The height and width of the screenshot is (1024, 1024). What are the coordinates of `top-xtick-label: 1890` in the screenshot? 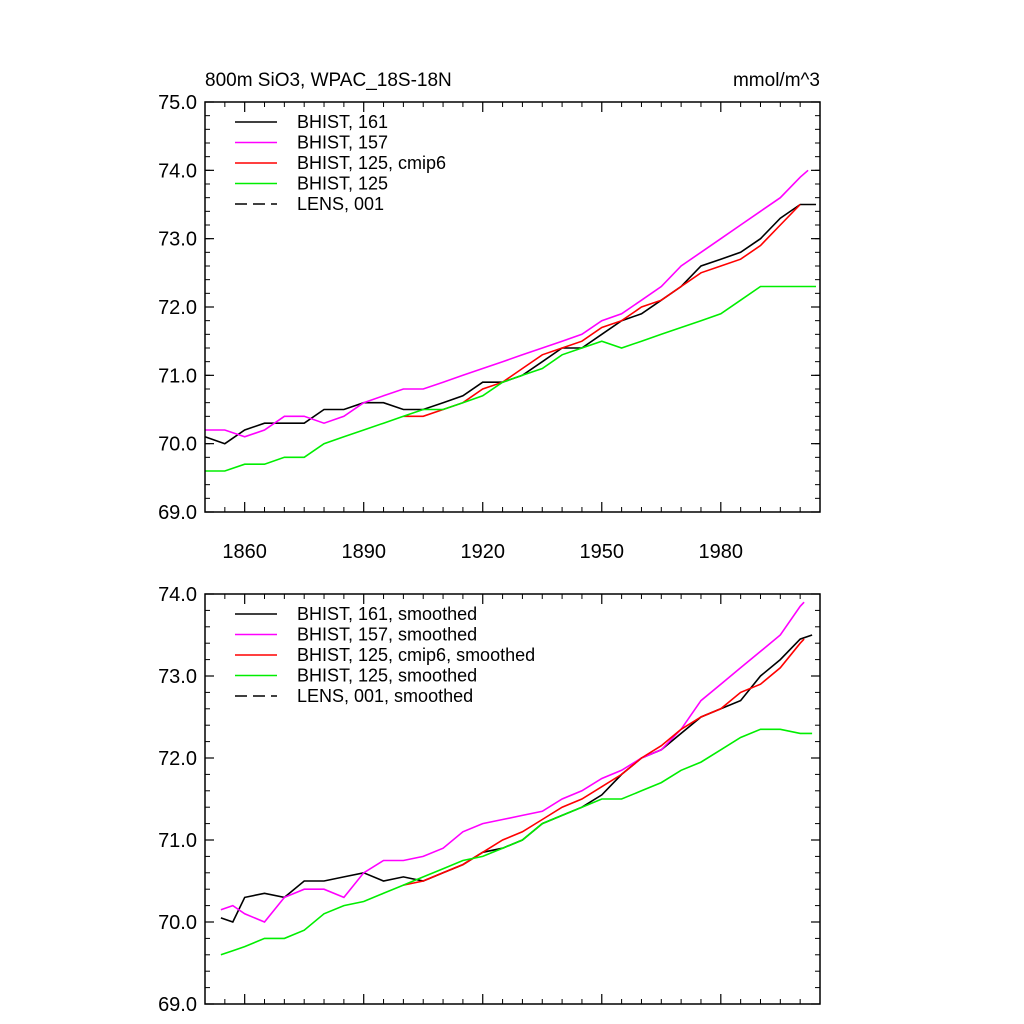 It's located at (363, 552).